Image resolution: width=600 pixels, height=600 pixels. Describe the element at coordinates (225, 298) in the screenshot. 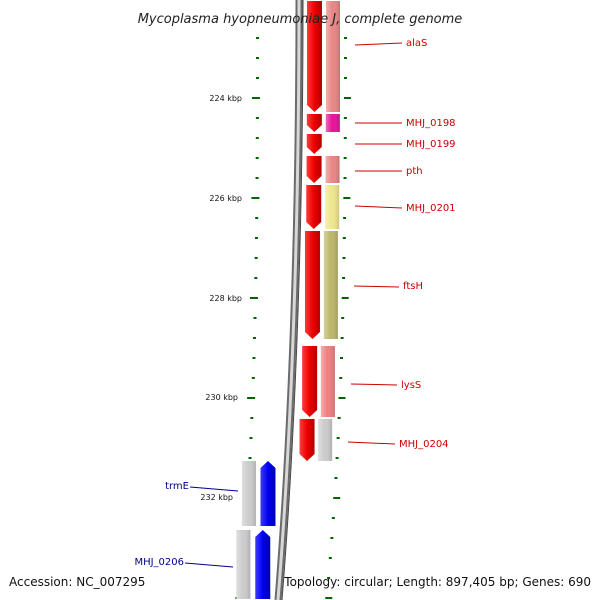

I see `tick-label-228: 228 kbp` at that location.